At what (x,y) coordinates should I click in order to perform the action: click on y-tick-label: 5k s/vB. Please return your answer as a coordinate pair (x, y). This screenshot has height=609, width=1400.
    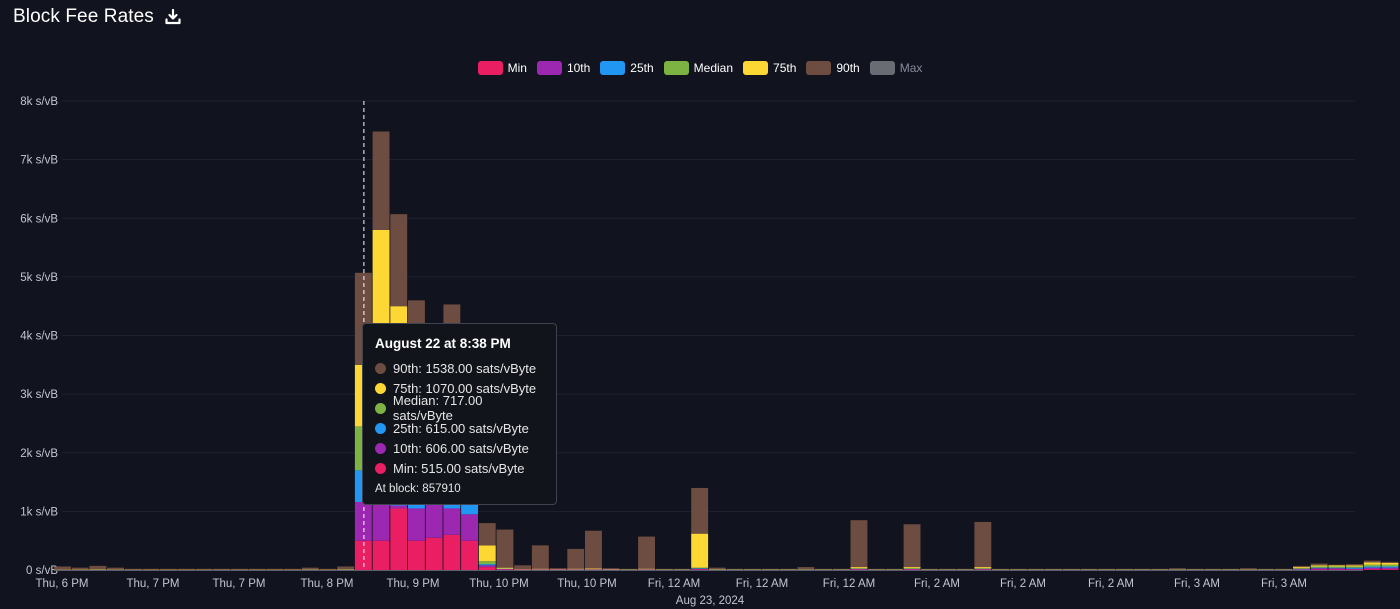
    Looking at the image, I should click on (39, 278).